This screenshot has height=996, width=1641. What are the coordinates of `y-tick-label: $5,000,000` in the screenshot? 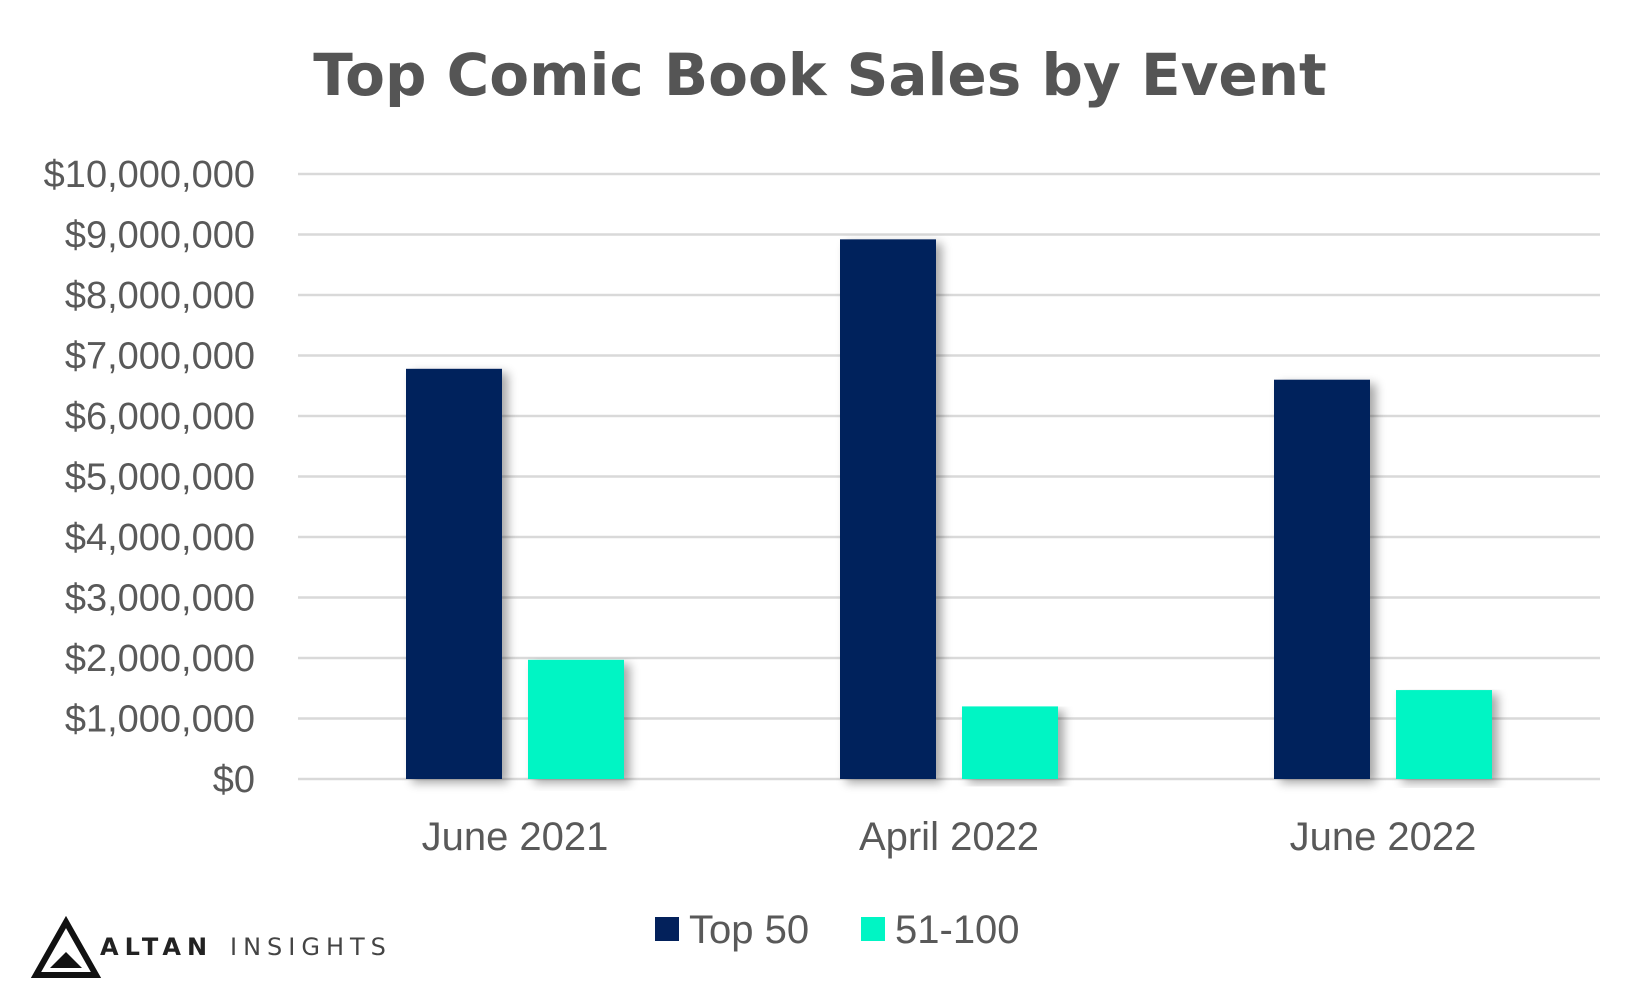 It's located at (160, 478).